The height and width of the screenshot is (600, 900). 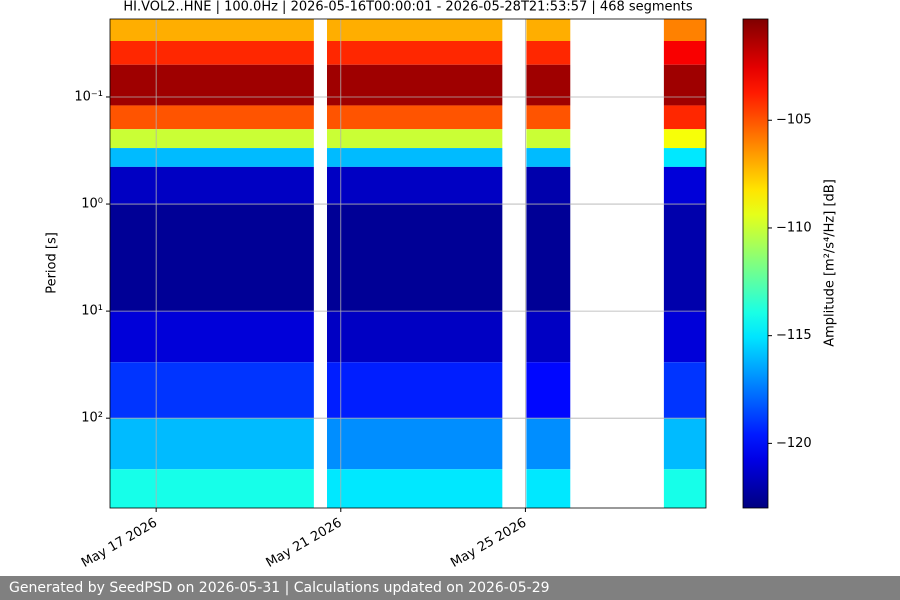 What do you see at coordinates (830, 263) in the screenshot?
I see `colorbar-label: Amplitude [m²/s⁴/Hz] [dB]` at bounding box center [830, 263].